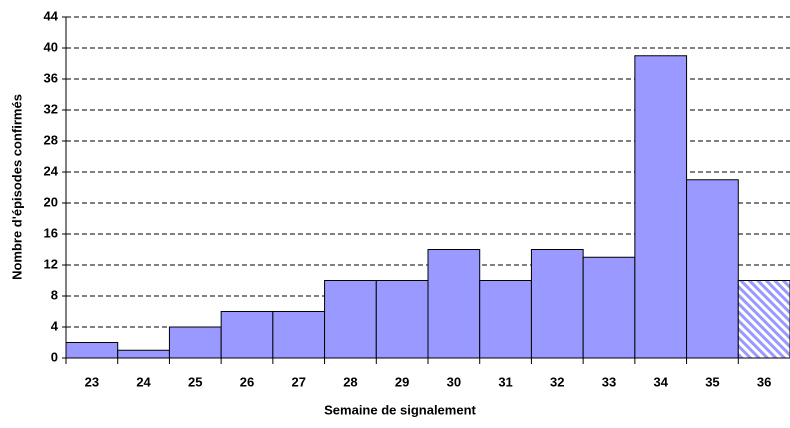  Describe the element at coordinates (51, 46) in the screenshot. I see `y-tick-label: 40` at that location.